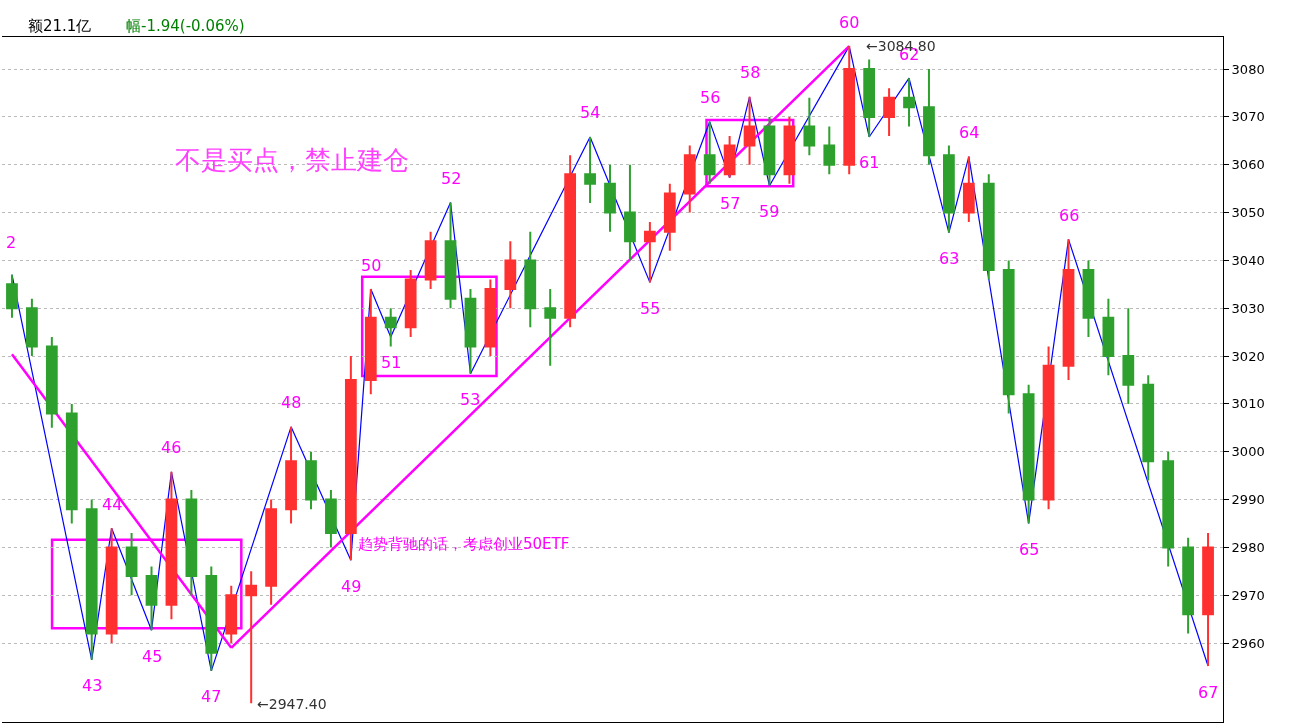 The image size is (1303, 724). I want to click on annotation: 46, so click(171, 447).